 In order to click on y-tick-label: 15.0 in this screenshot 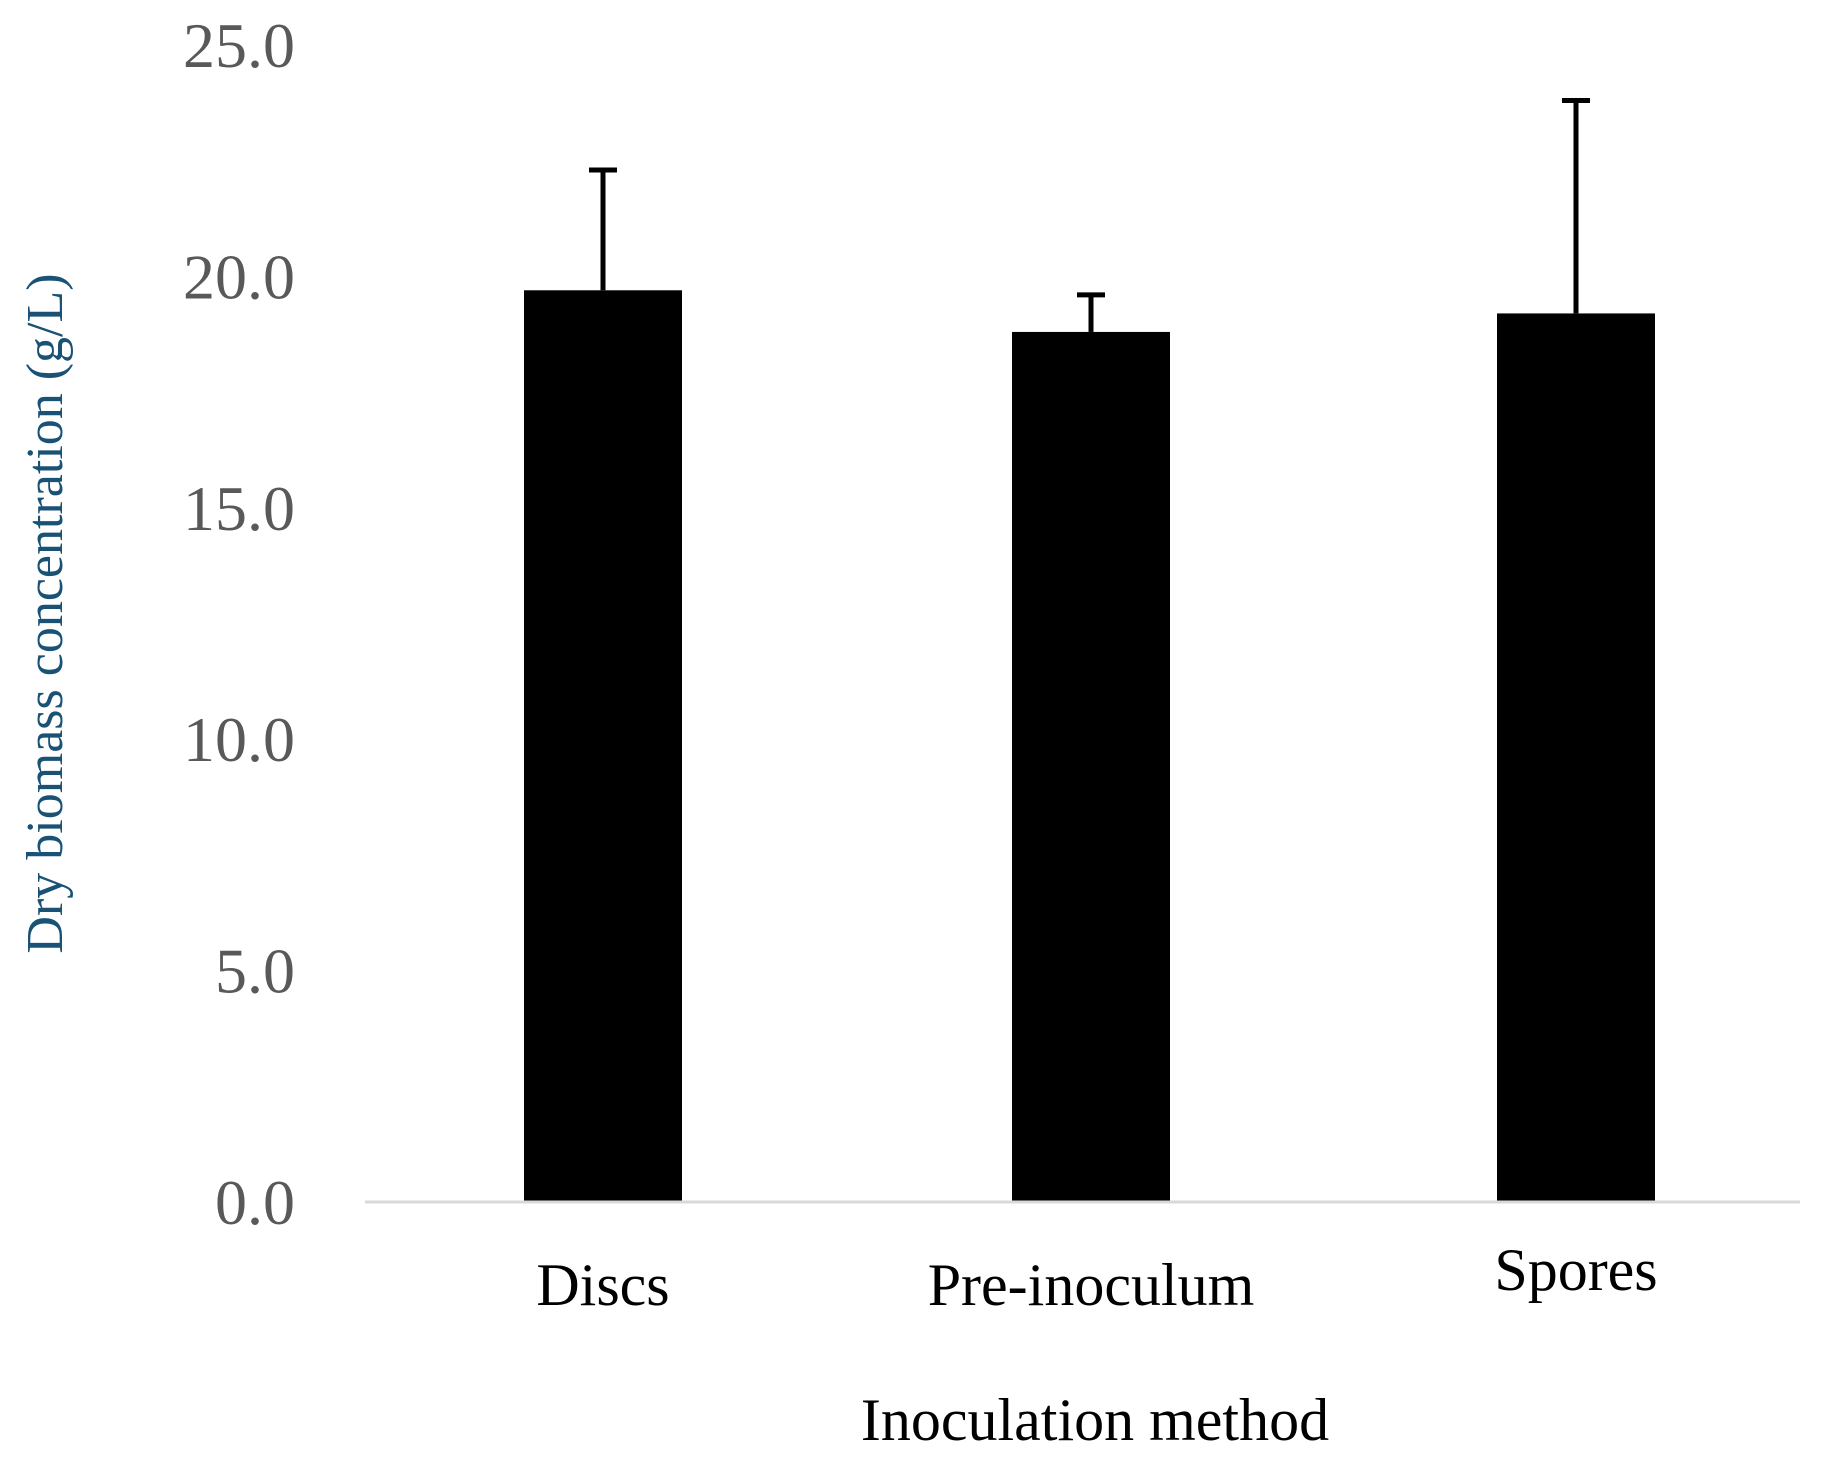, I will do `click(239, 508)`.